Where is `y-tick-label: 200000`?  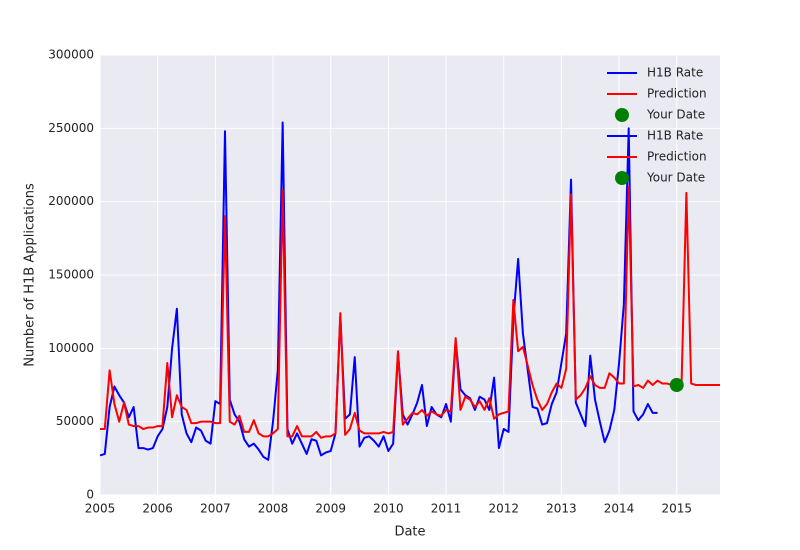
y-tick-label: 200000 is located at coordinates (71, 201).